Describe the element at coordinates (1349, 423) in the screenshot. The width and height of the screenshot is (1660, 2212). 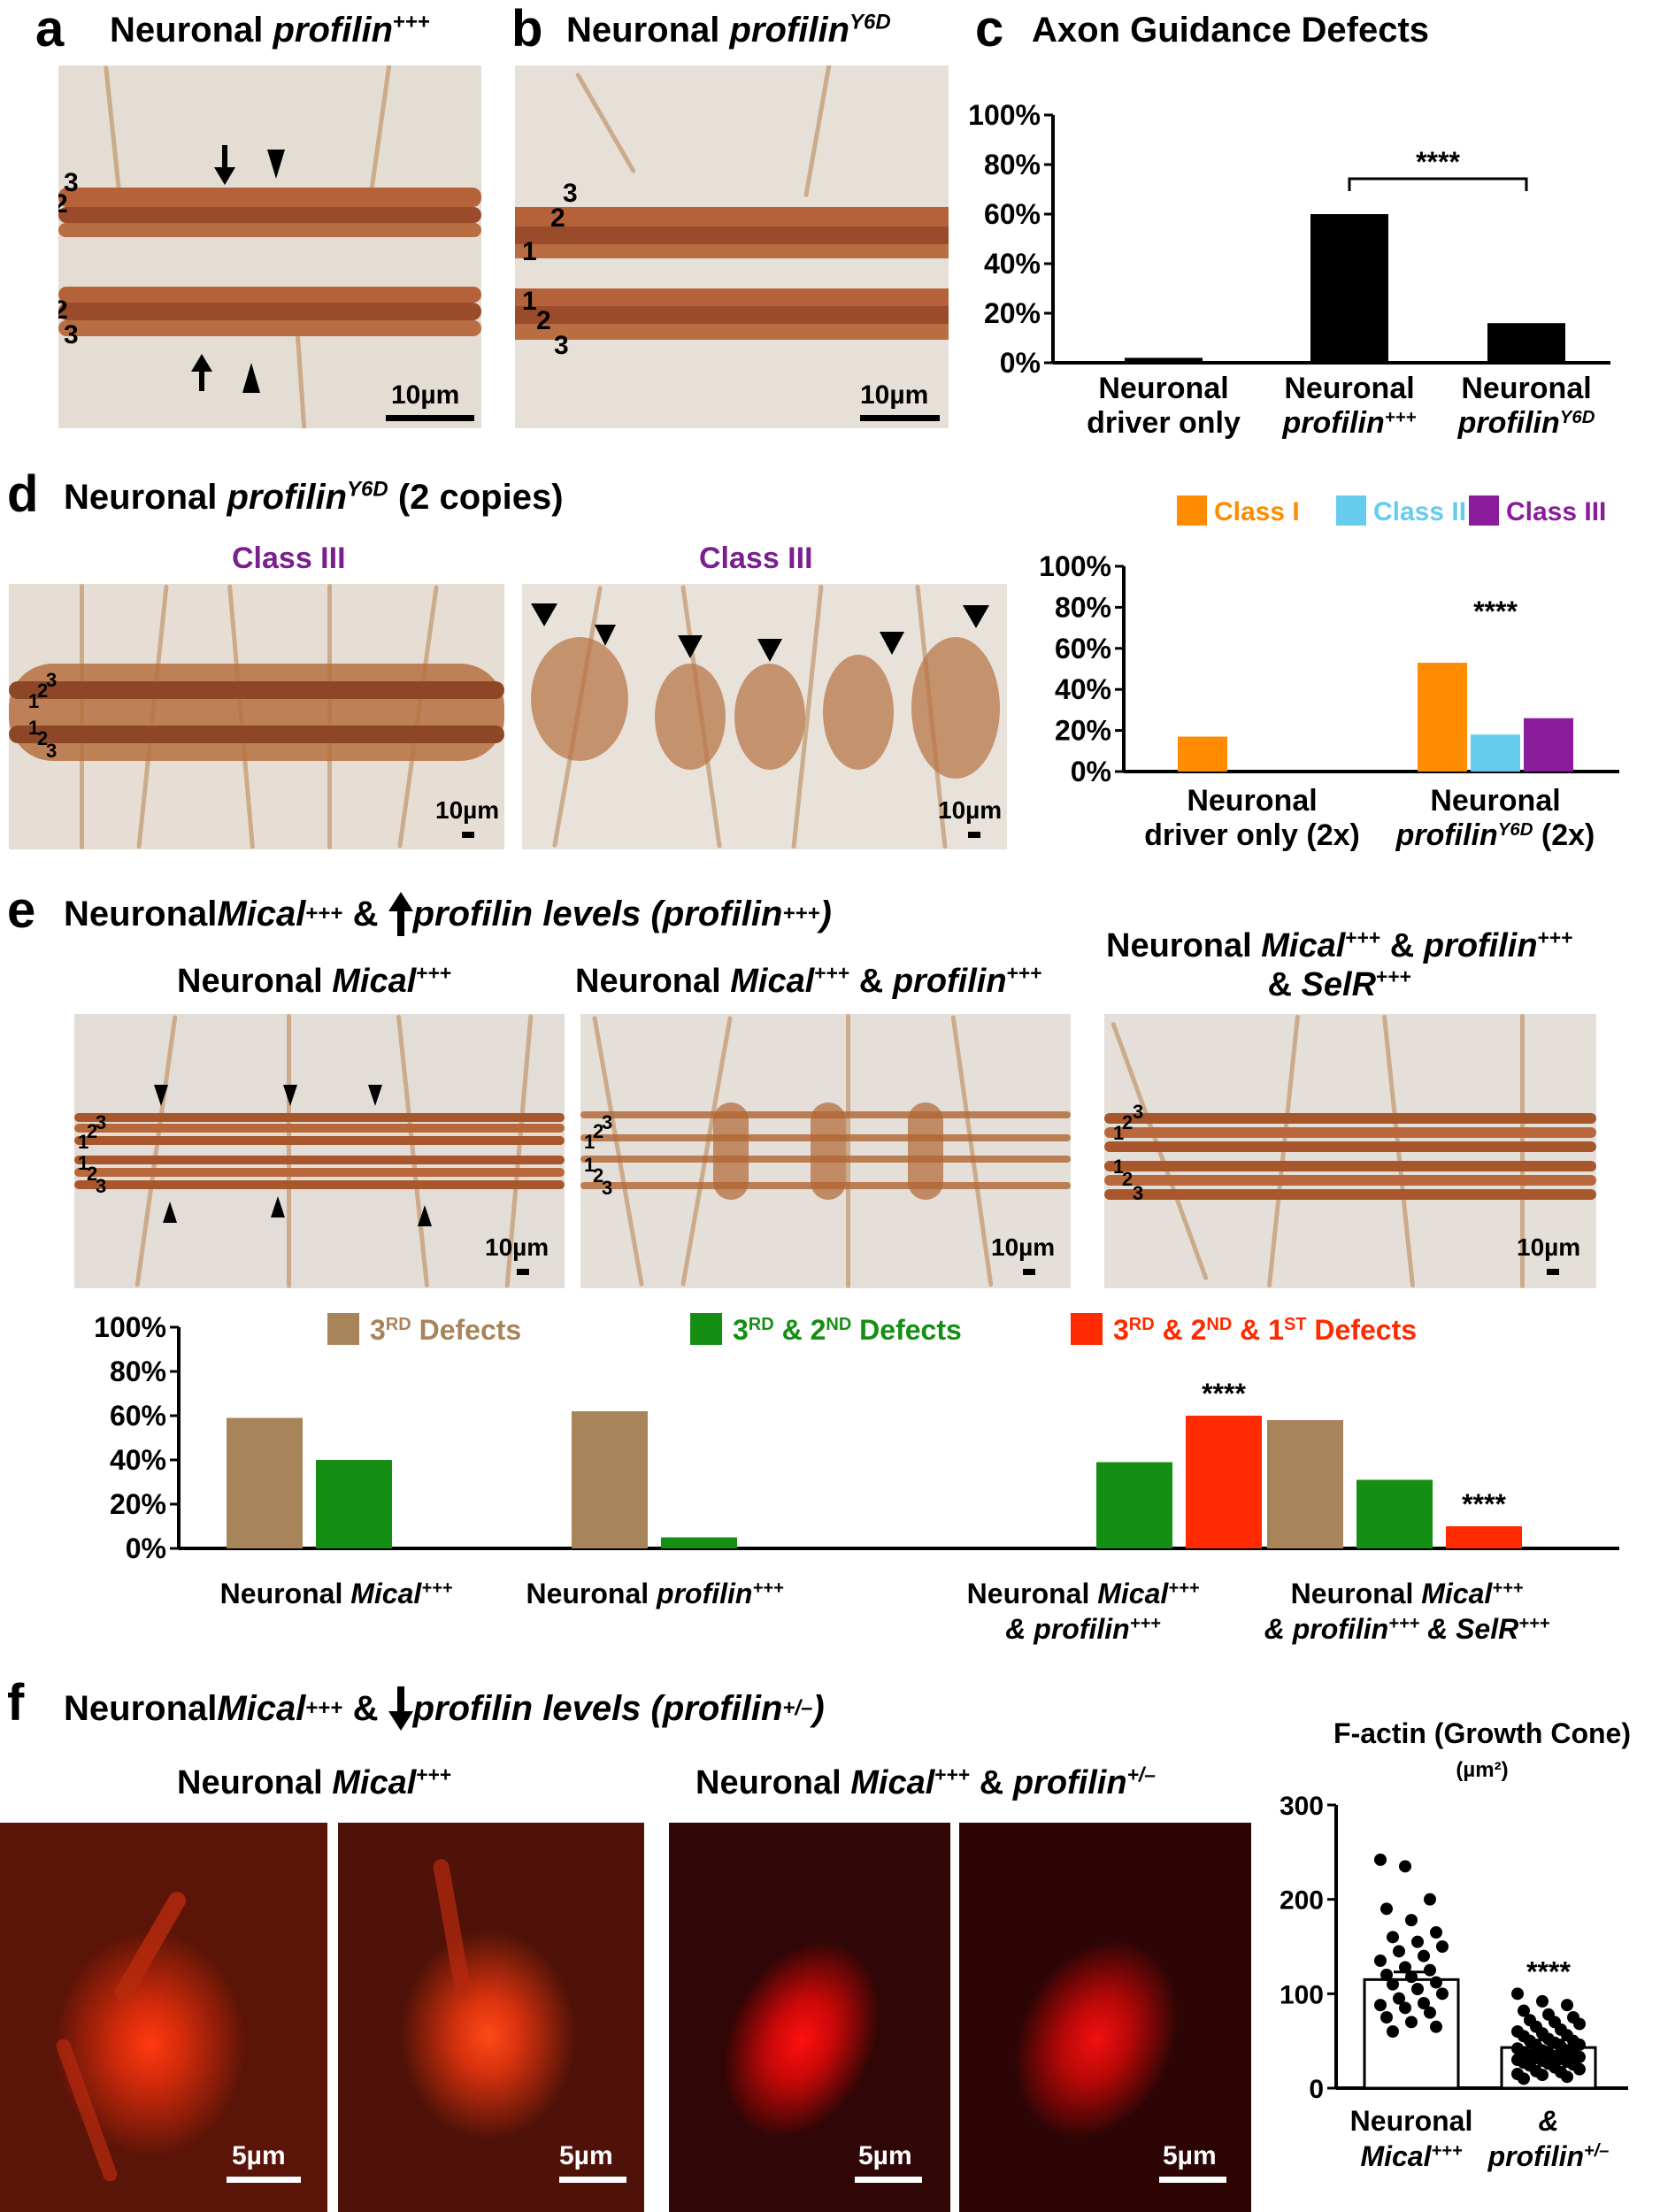
I see `x-category-label: profilin+++` at that location.